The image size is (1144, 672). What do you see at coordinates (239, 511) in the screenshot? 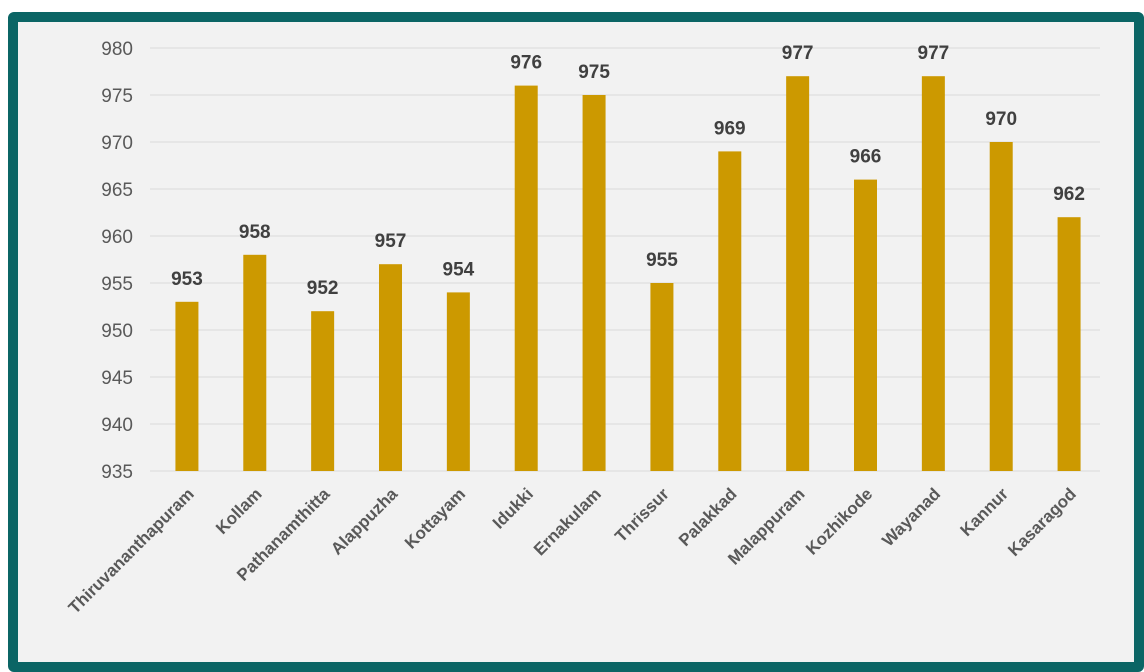
I see `x-tick-label: Kollam` at bounding box center [239, 511].